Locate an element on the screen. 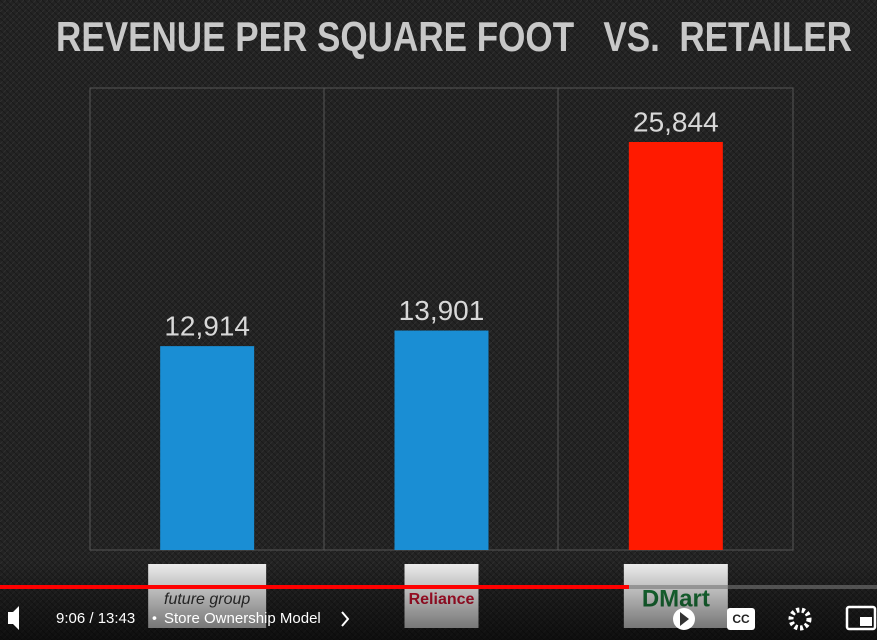 The width and height of the screenshot is (877, 640). miniplayer-icon is located at coordinates (866, 621).